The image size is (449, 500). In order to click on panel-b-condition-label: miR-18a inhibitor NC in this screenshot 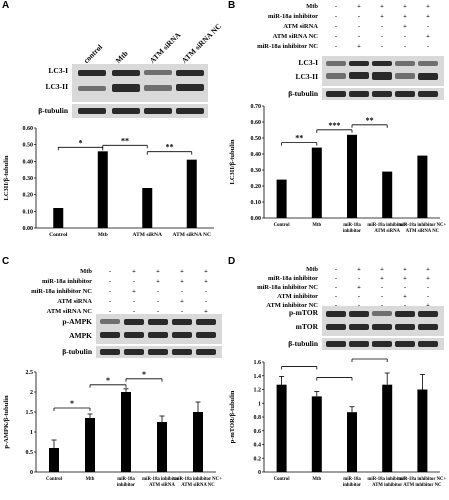, I will do `click(287, 46)`.